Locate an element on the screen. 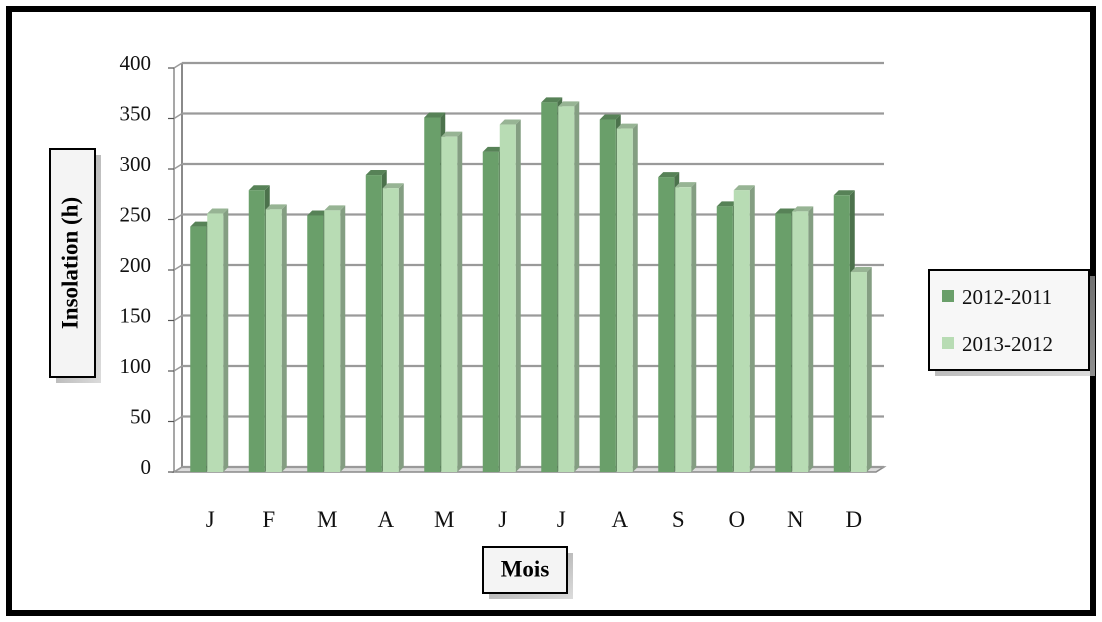 This screenshot has width=1102, height=622. legend: 2012-2011 2013-2012 is located at coordinates (1011, 322).